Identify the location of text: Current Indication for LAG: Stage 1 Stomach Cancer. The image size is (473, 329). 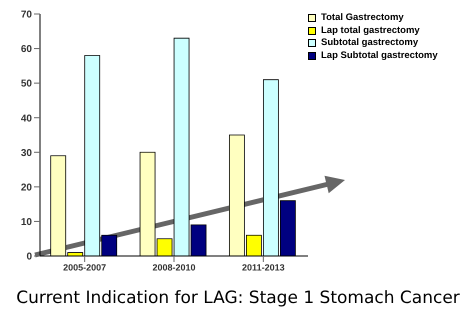
(238, 298).